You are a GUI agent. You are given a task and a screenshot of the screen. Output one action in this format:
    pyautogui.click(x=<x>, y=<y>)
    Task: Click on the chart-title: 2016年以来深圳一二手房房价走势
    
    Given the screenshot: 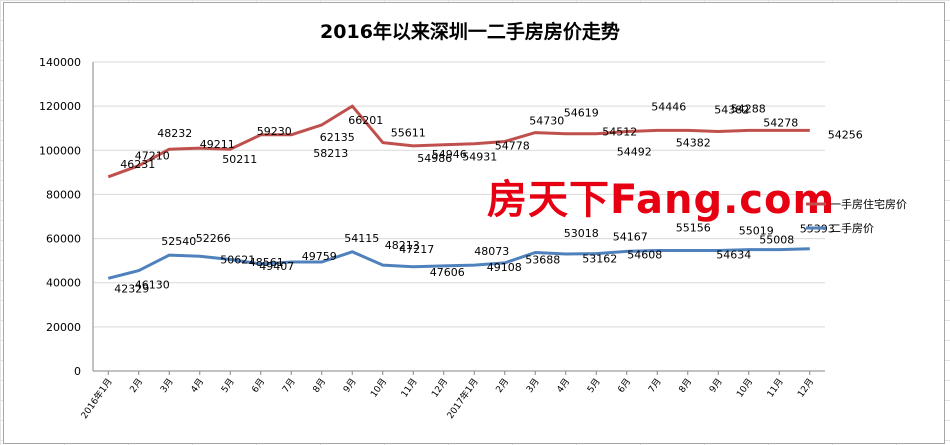 What is the action you would take?
    pyautogui.click(x=470, y=31)
    